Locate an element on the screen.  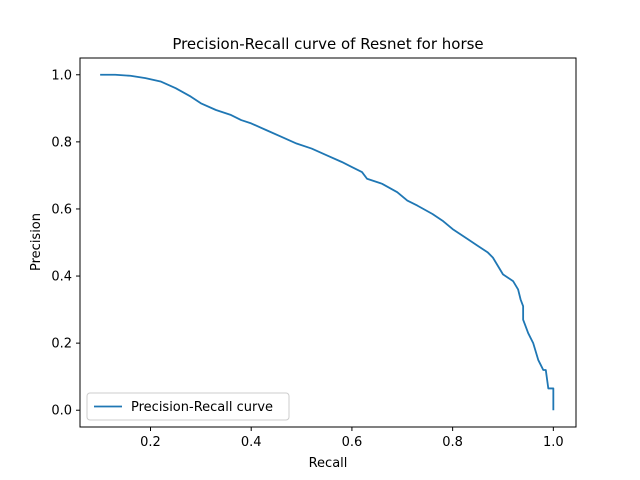
y-tick-label: 0.4 is located at coordinates (61, 277).